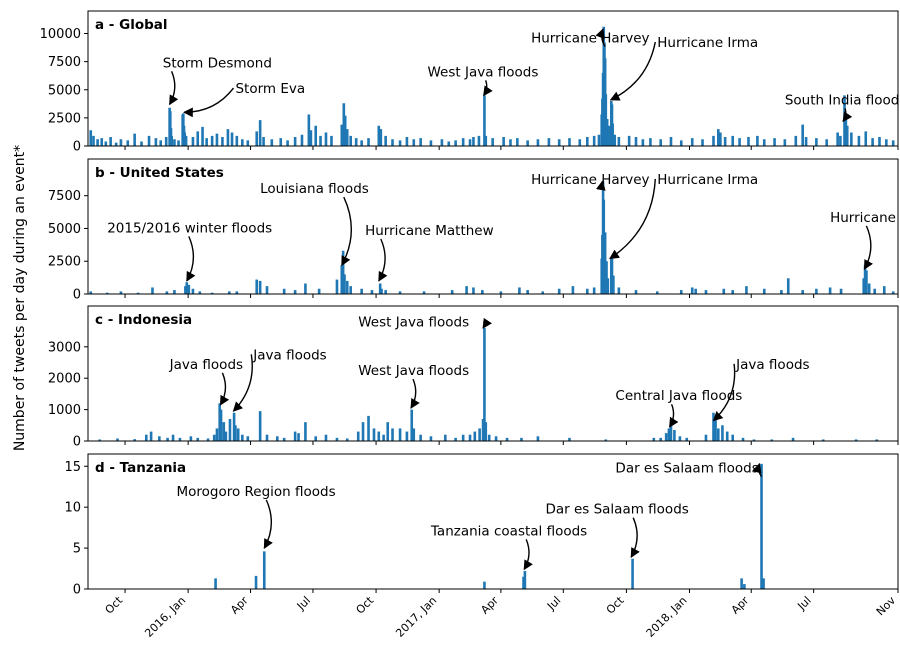 The width and height of the screenshot is (900, 646). I want to click on annotation-label: Tanzania coastal floods, so click(508, 531).